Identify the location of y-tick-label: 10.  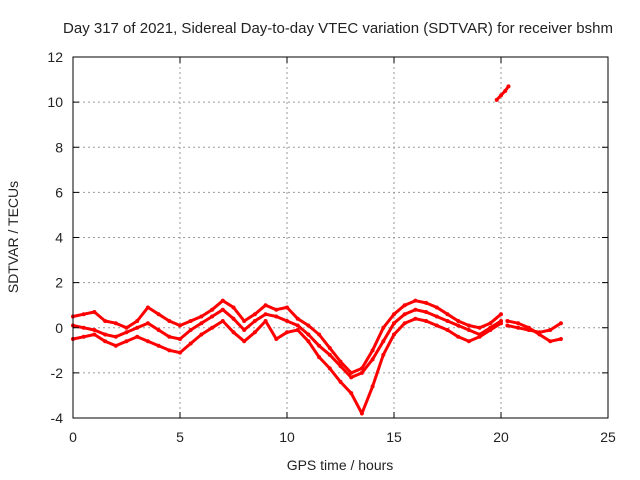
(55, 102).